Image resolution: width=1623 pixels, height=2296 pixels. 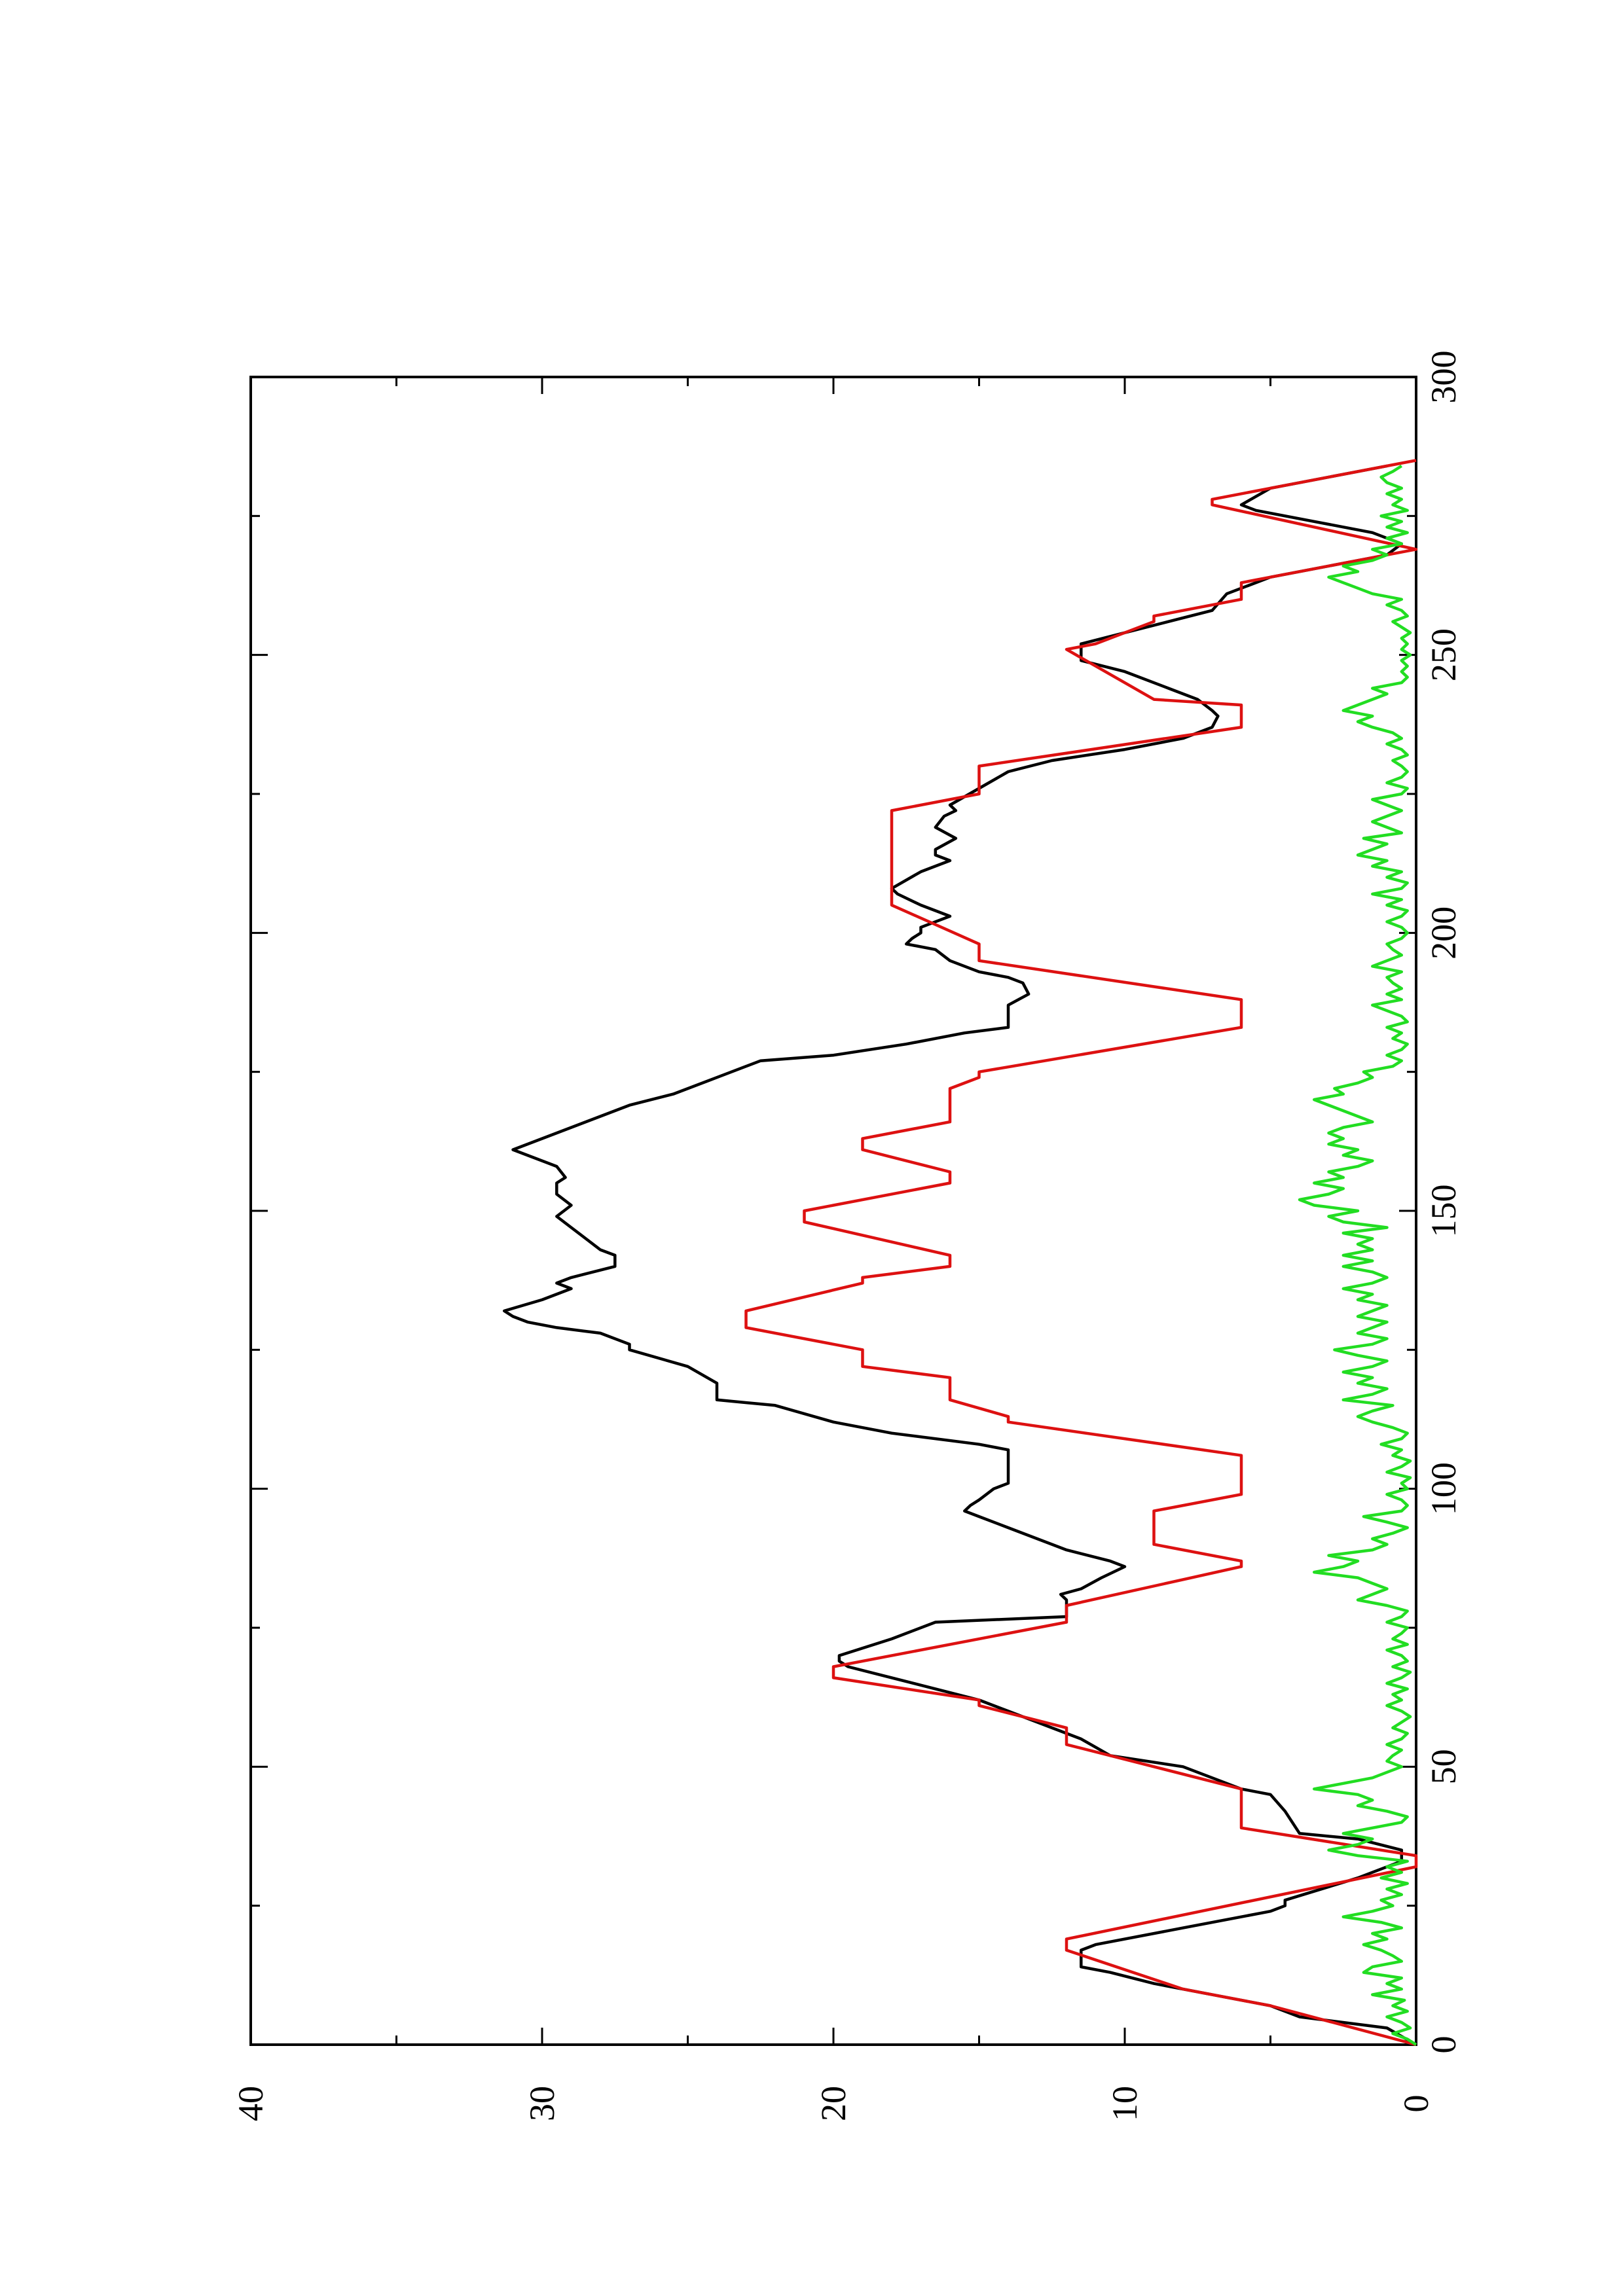 I want to click on y-tick-label: 30, so click(x=542, y=2103).